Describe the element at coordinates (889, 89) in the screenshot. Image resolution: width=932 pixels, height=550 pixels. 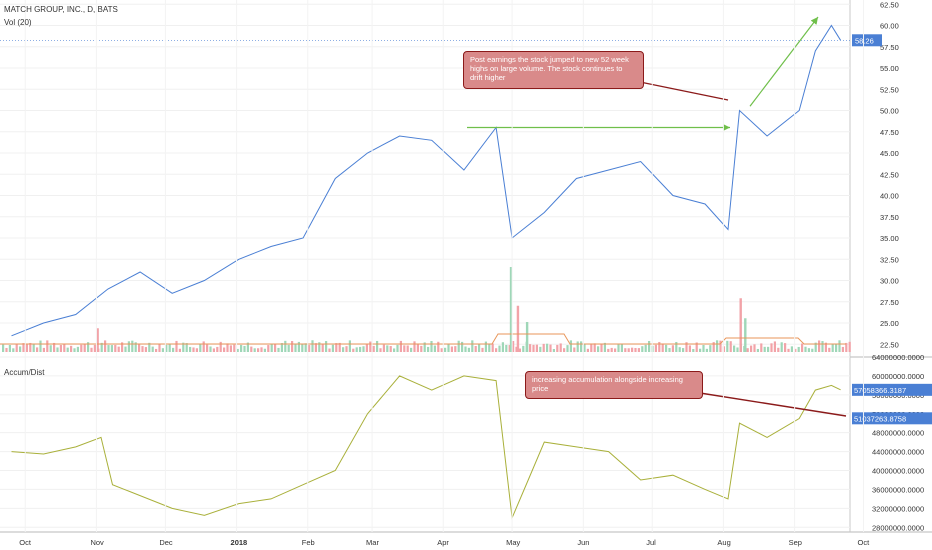
I see `price-tick-label: 52.50` at that location.